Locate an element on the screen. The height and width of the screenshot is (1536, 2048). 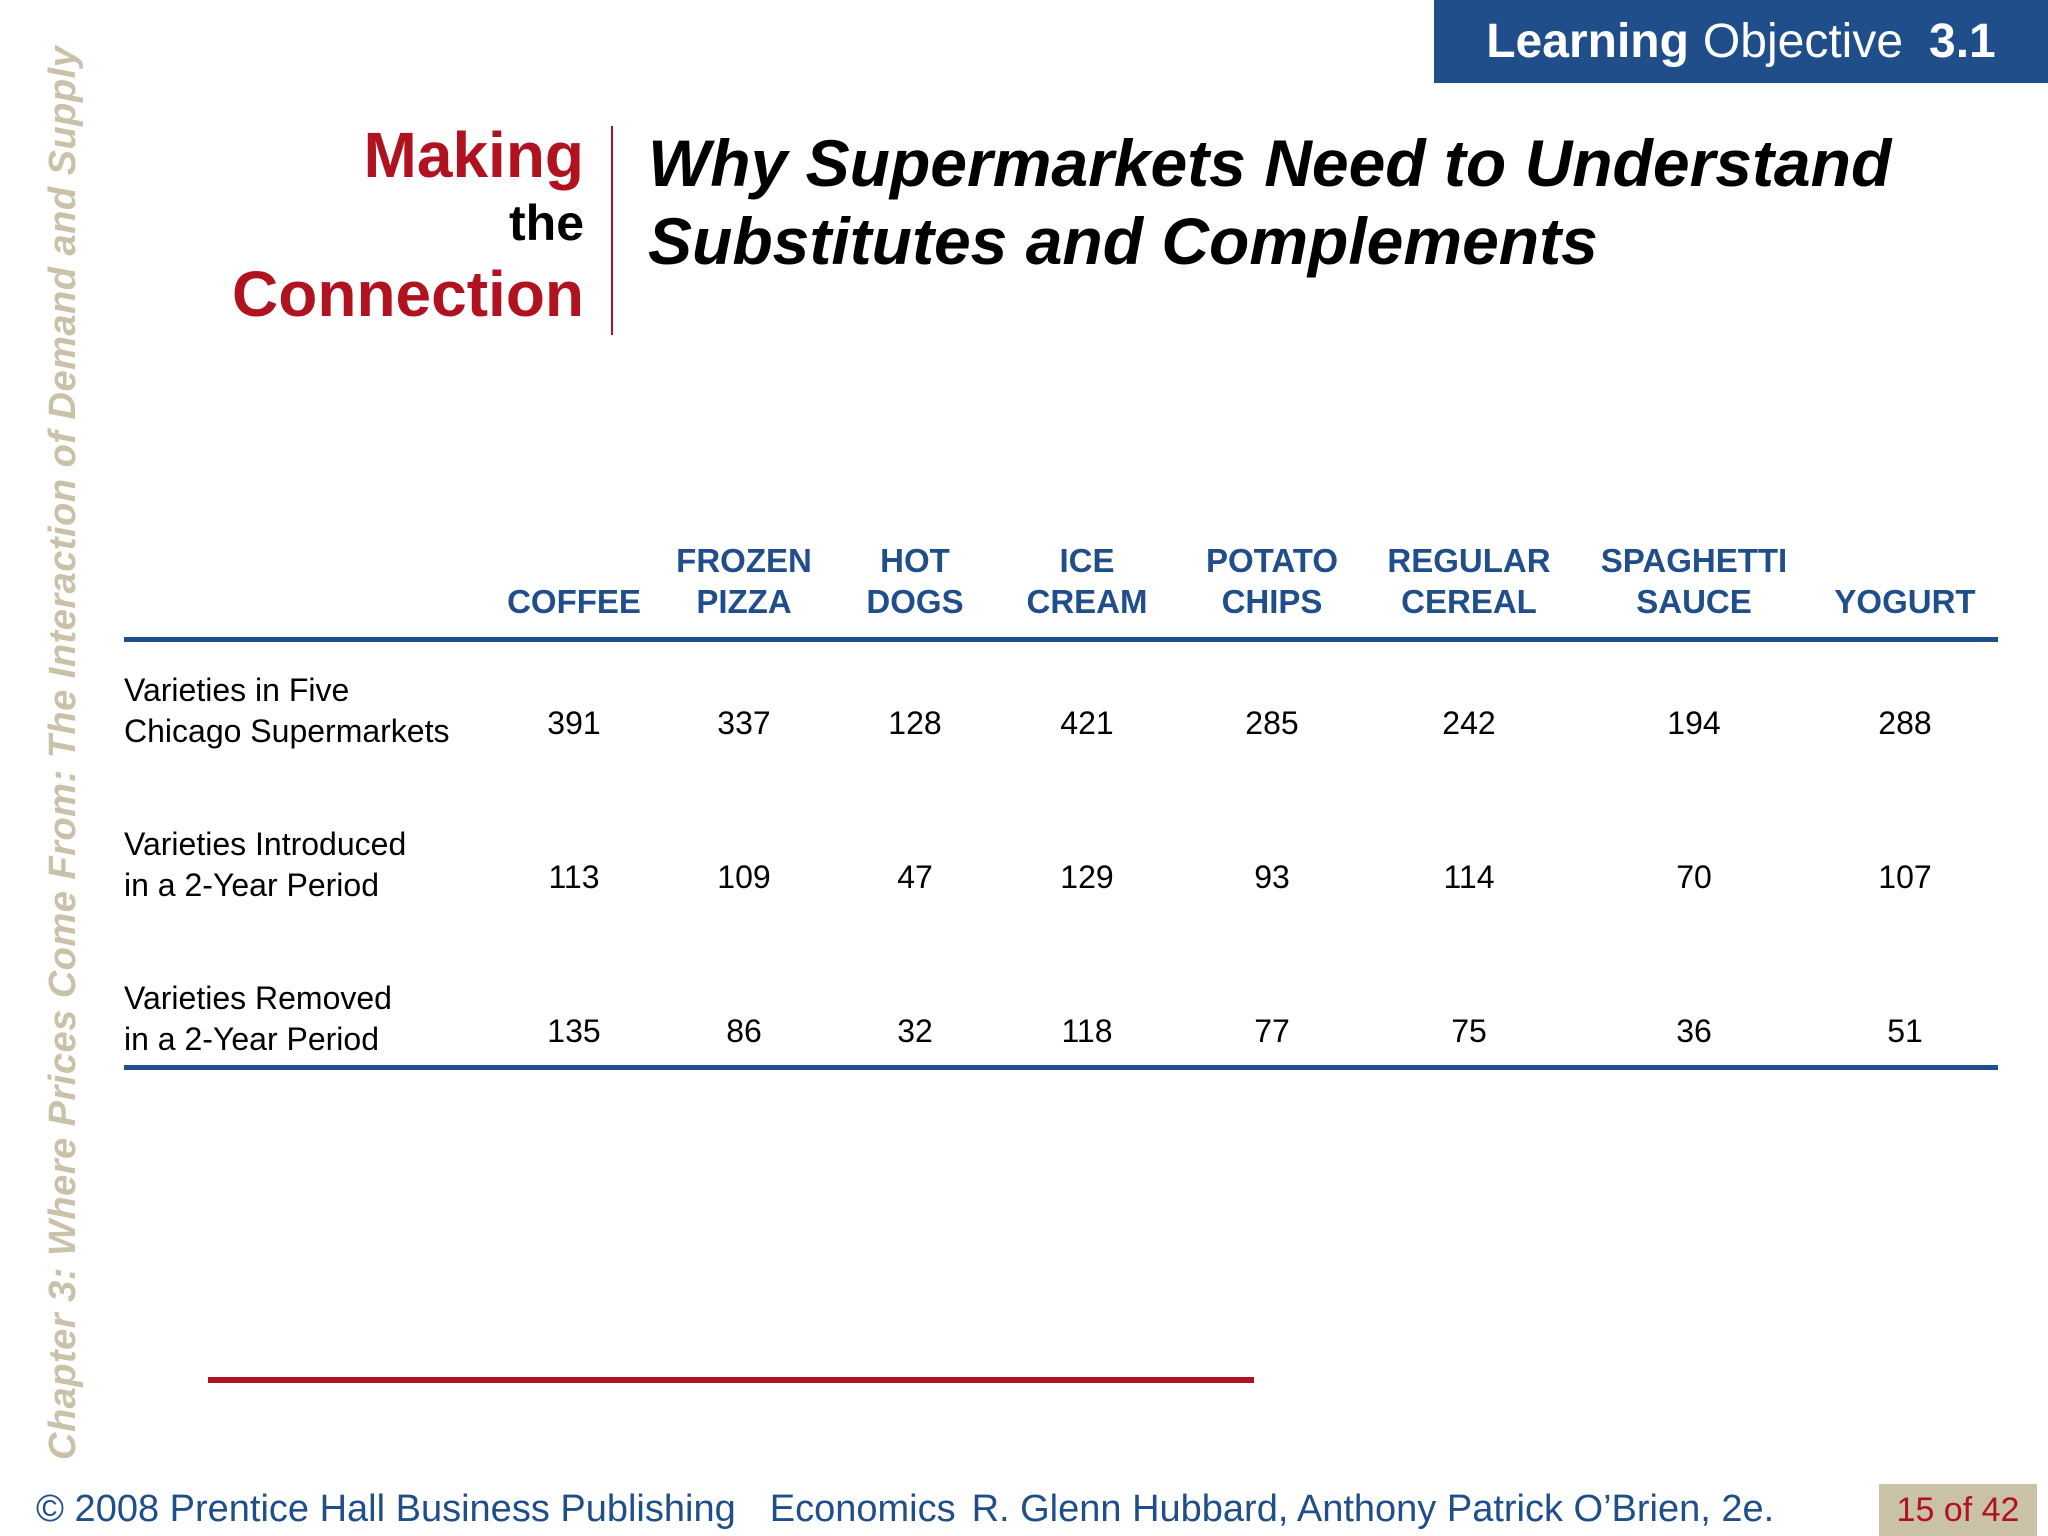
column-header: FROZEN PIZZA is located at coordinates (744, 577).